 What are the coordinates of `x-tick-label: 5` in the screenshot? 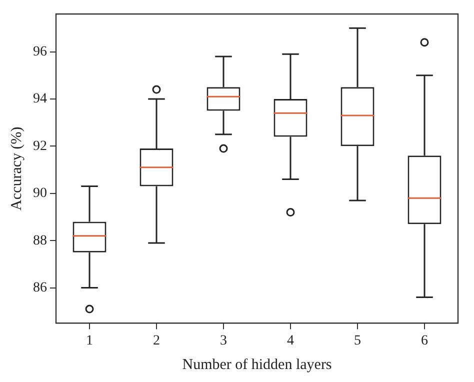 It's located at (357, 340).